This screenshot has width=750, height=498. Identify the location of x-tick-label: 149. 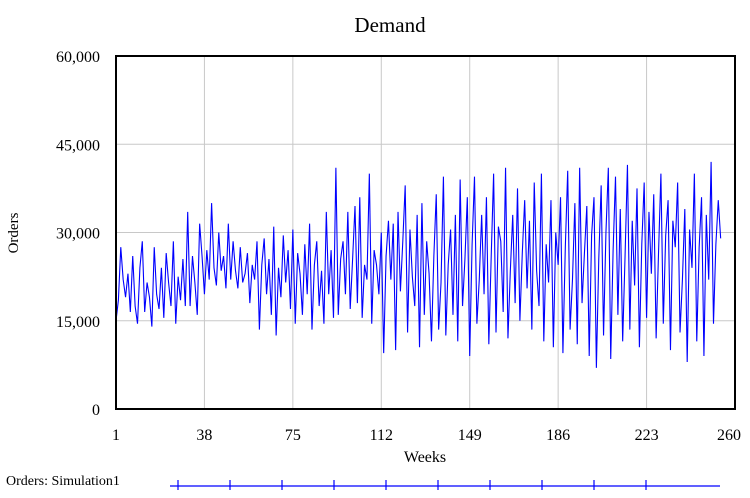
(470, 435).